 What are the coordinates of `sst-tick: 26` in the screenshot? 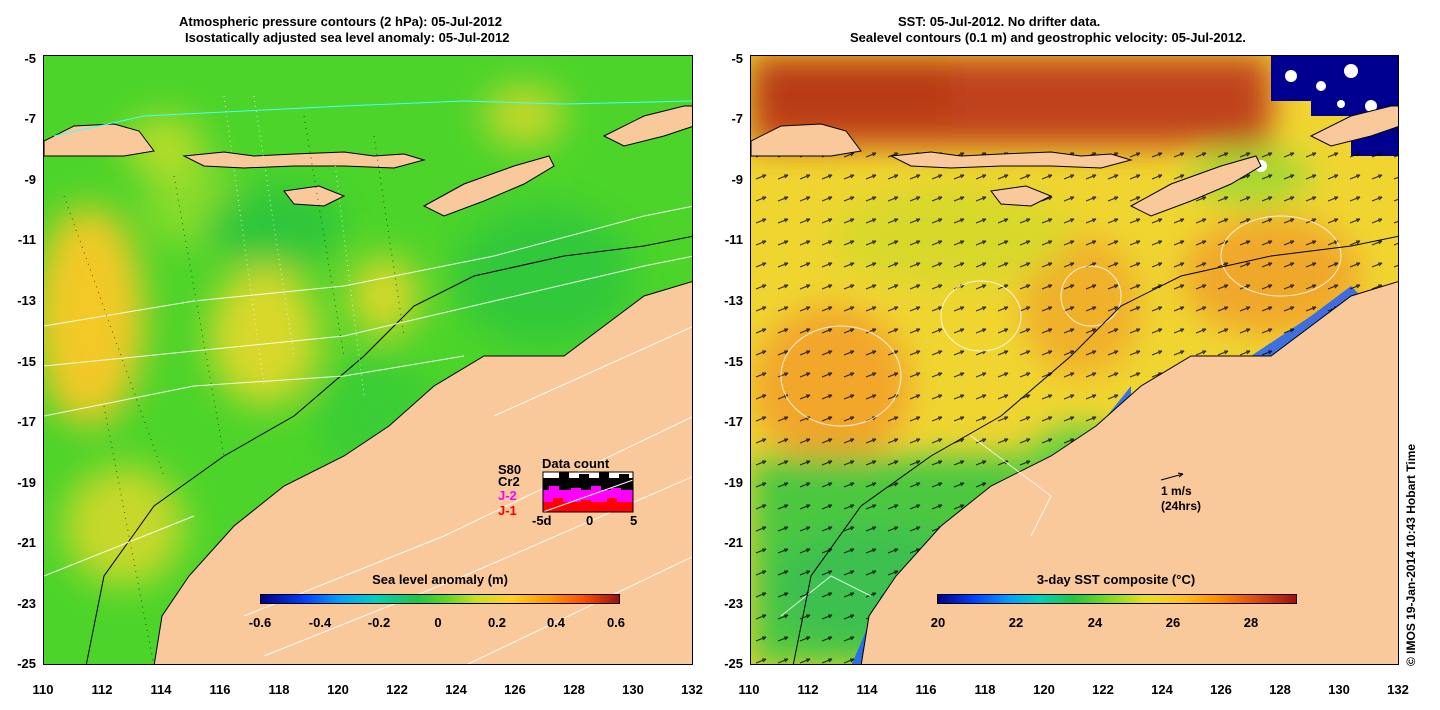 It's located at (1173, 622).